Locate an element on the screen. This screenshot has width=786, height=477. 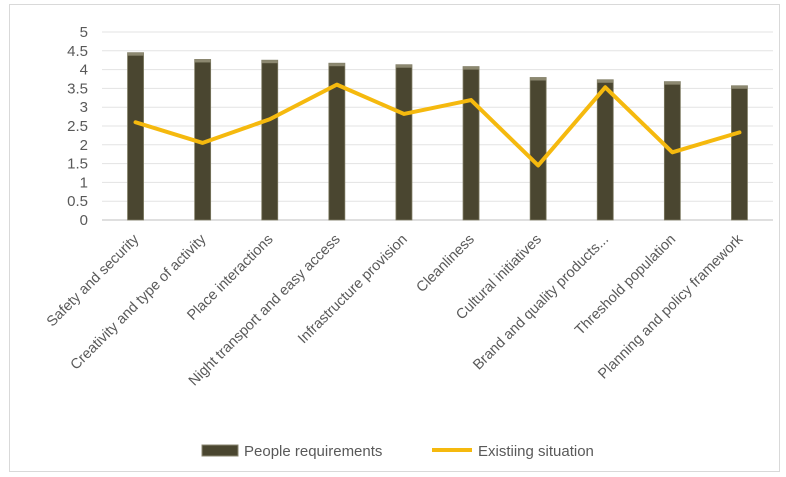
x-tick-label: Infrastructure provision is located at coordinates (353, 290).